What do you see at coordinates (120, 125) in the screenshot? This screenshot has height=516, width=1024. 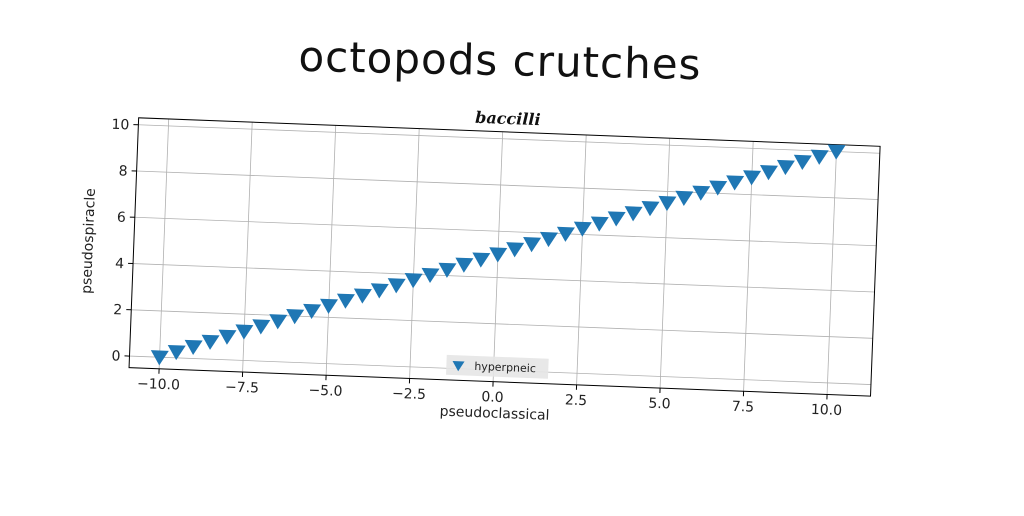 I see `y-tick-label: 10` at bounding box center [120, 125].